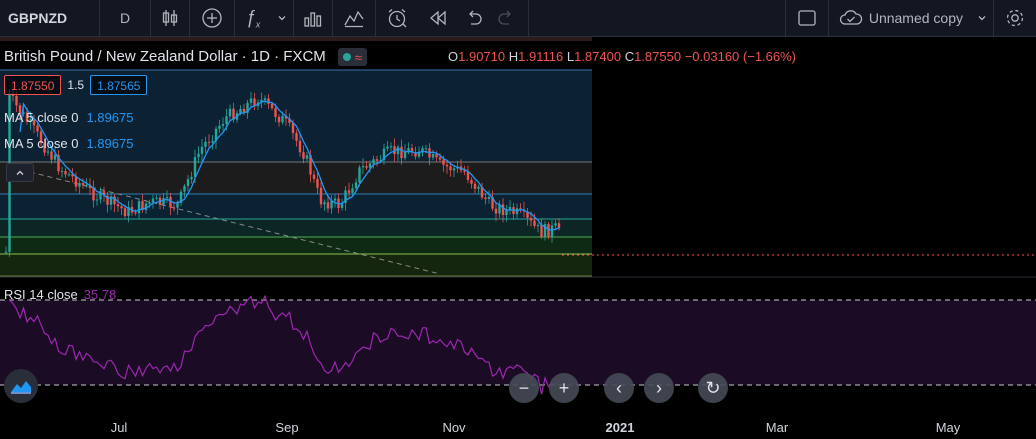 This screenshot has height=439, width=1036. I want to click on indicators-menu-button, so click(282, 18).